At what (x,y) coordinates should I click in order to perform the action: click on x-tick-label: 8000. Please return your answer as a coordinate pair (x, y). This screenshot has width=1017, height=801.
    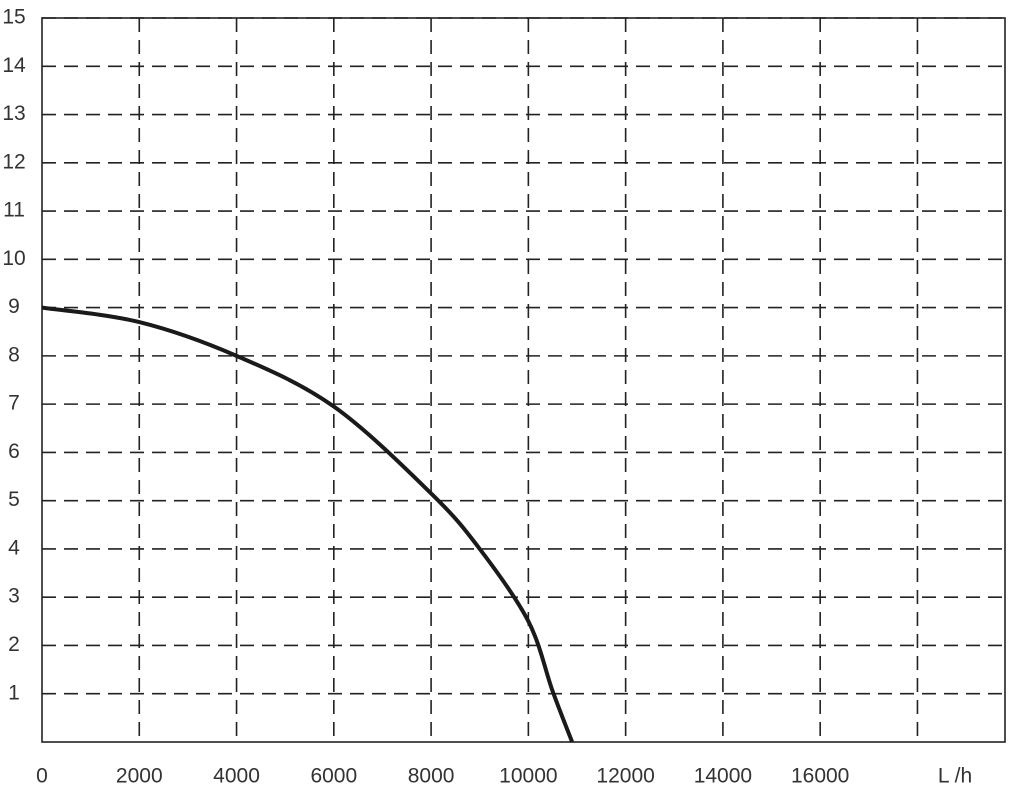
    Looking at the image, I should click on (431, 776).